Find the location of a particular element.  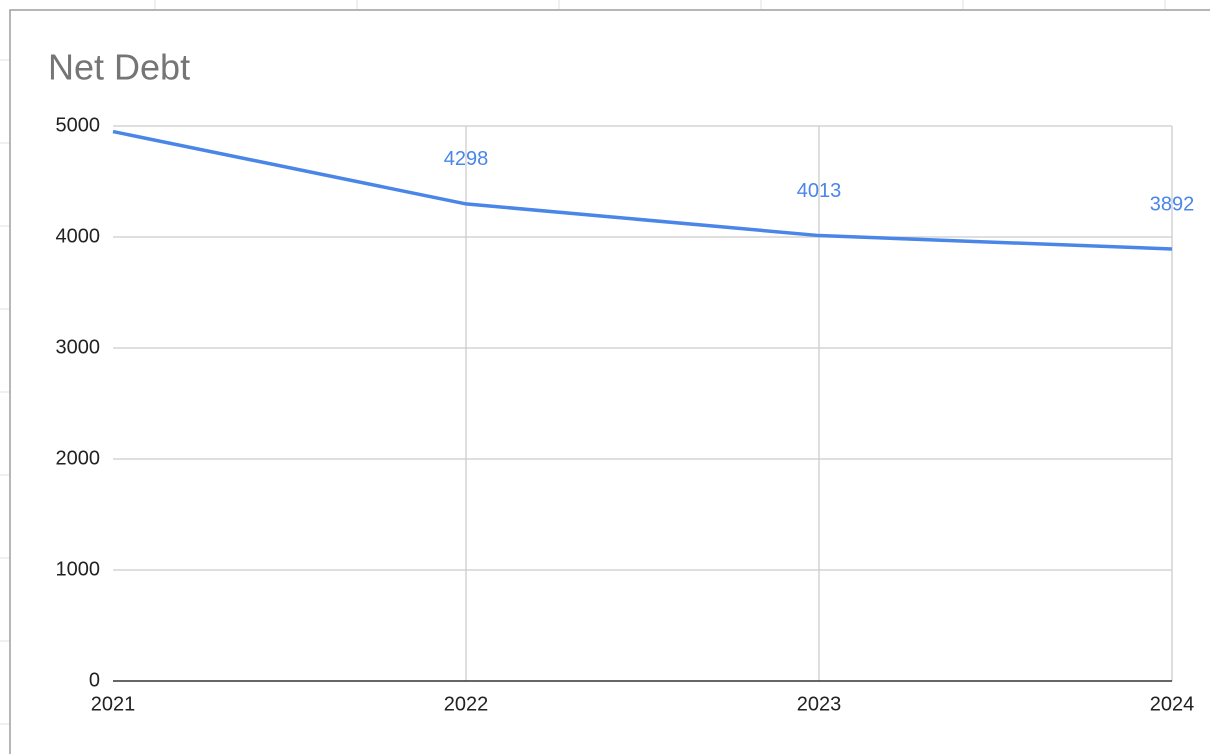

y-tick-label: 3000 is located at coordinates (78, 347).